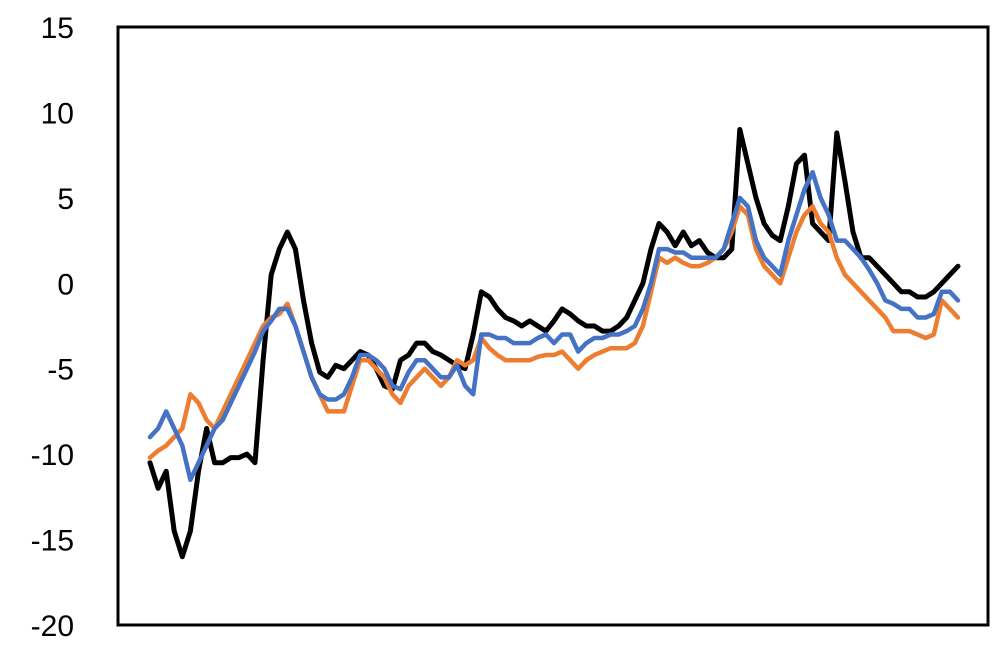 The image size is (999, 646). Describe the element at coordinates (52, 541) in the screenshot. I see `y-tick-label: -15` at that location.